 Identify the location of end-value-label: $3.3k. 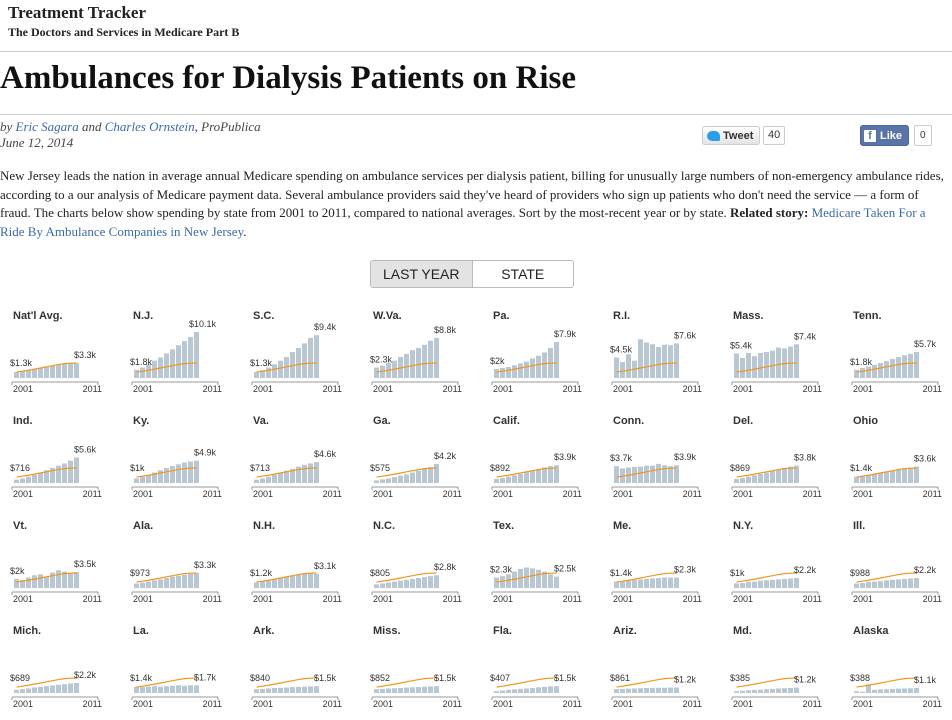
(205, 565).